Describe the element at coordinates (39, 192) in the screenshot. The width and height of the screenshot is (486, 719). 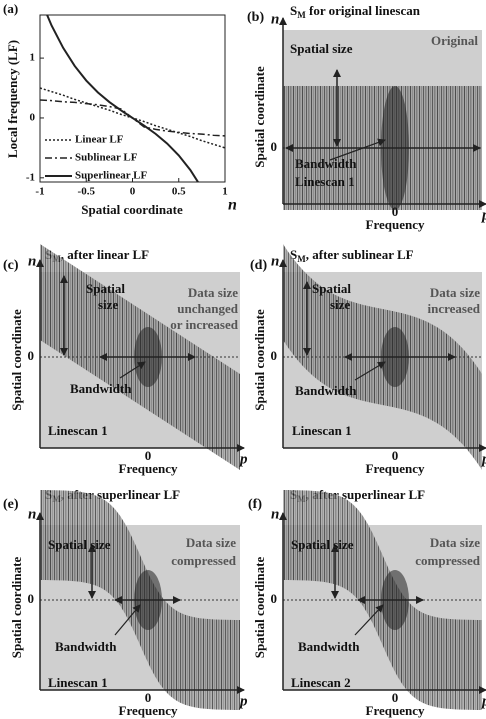
I see `x-tick-label: -1` at that location.